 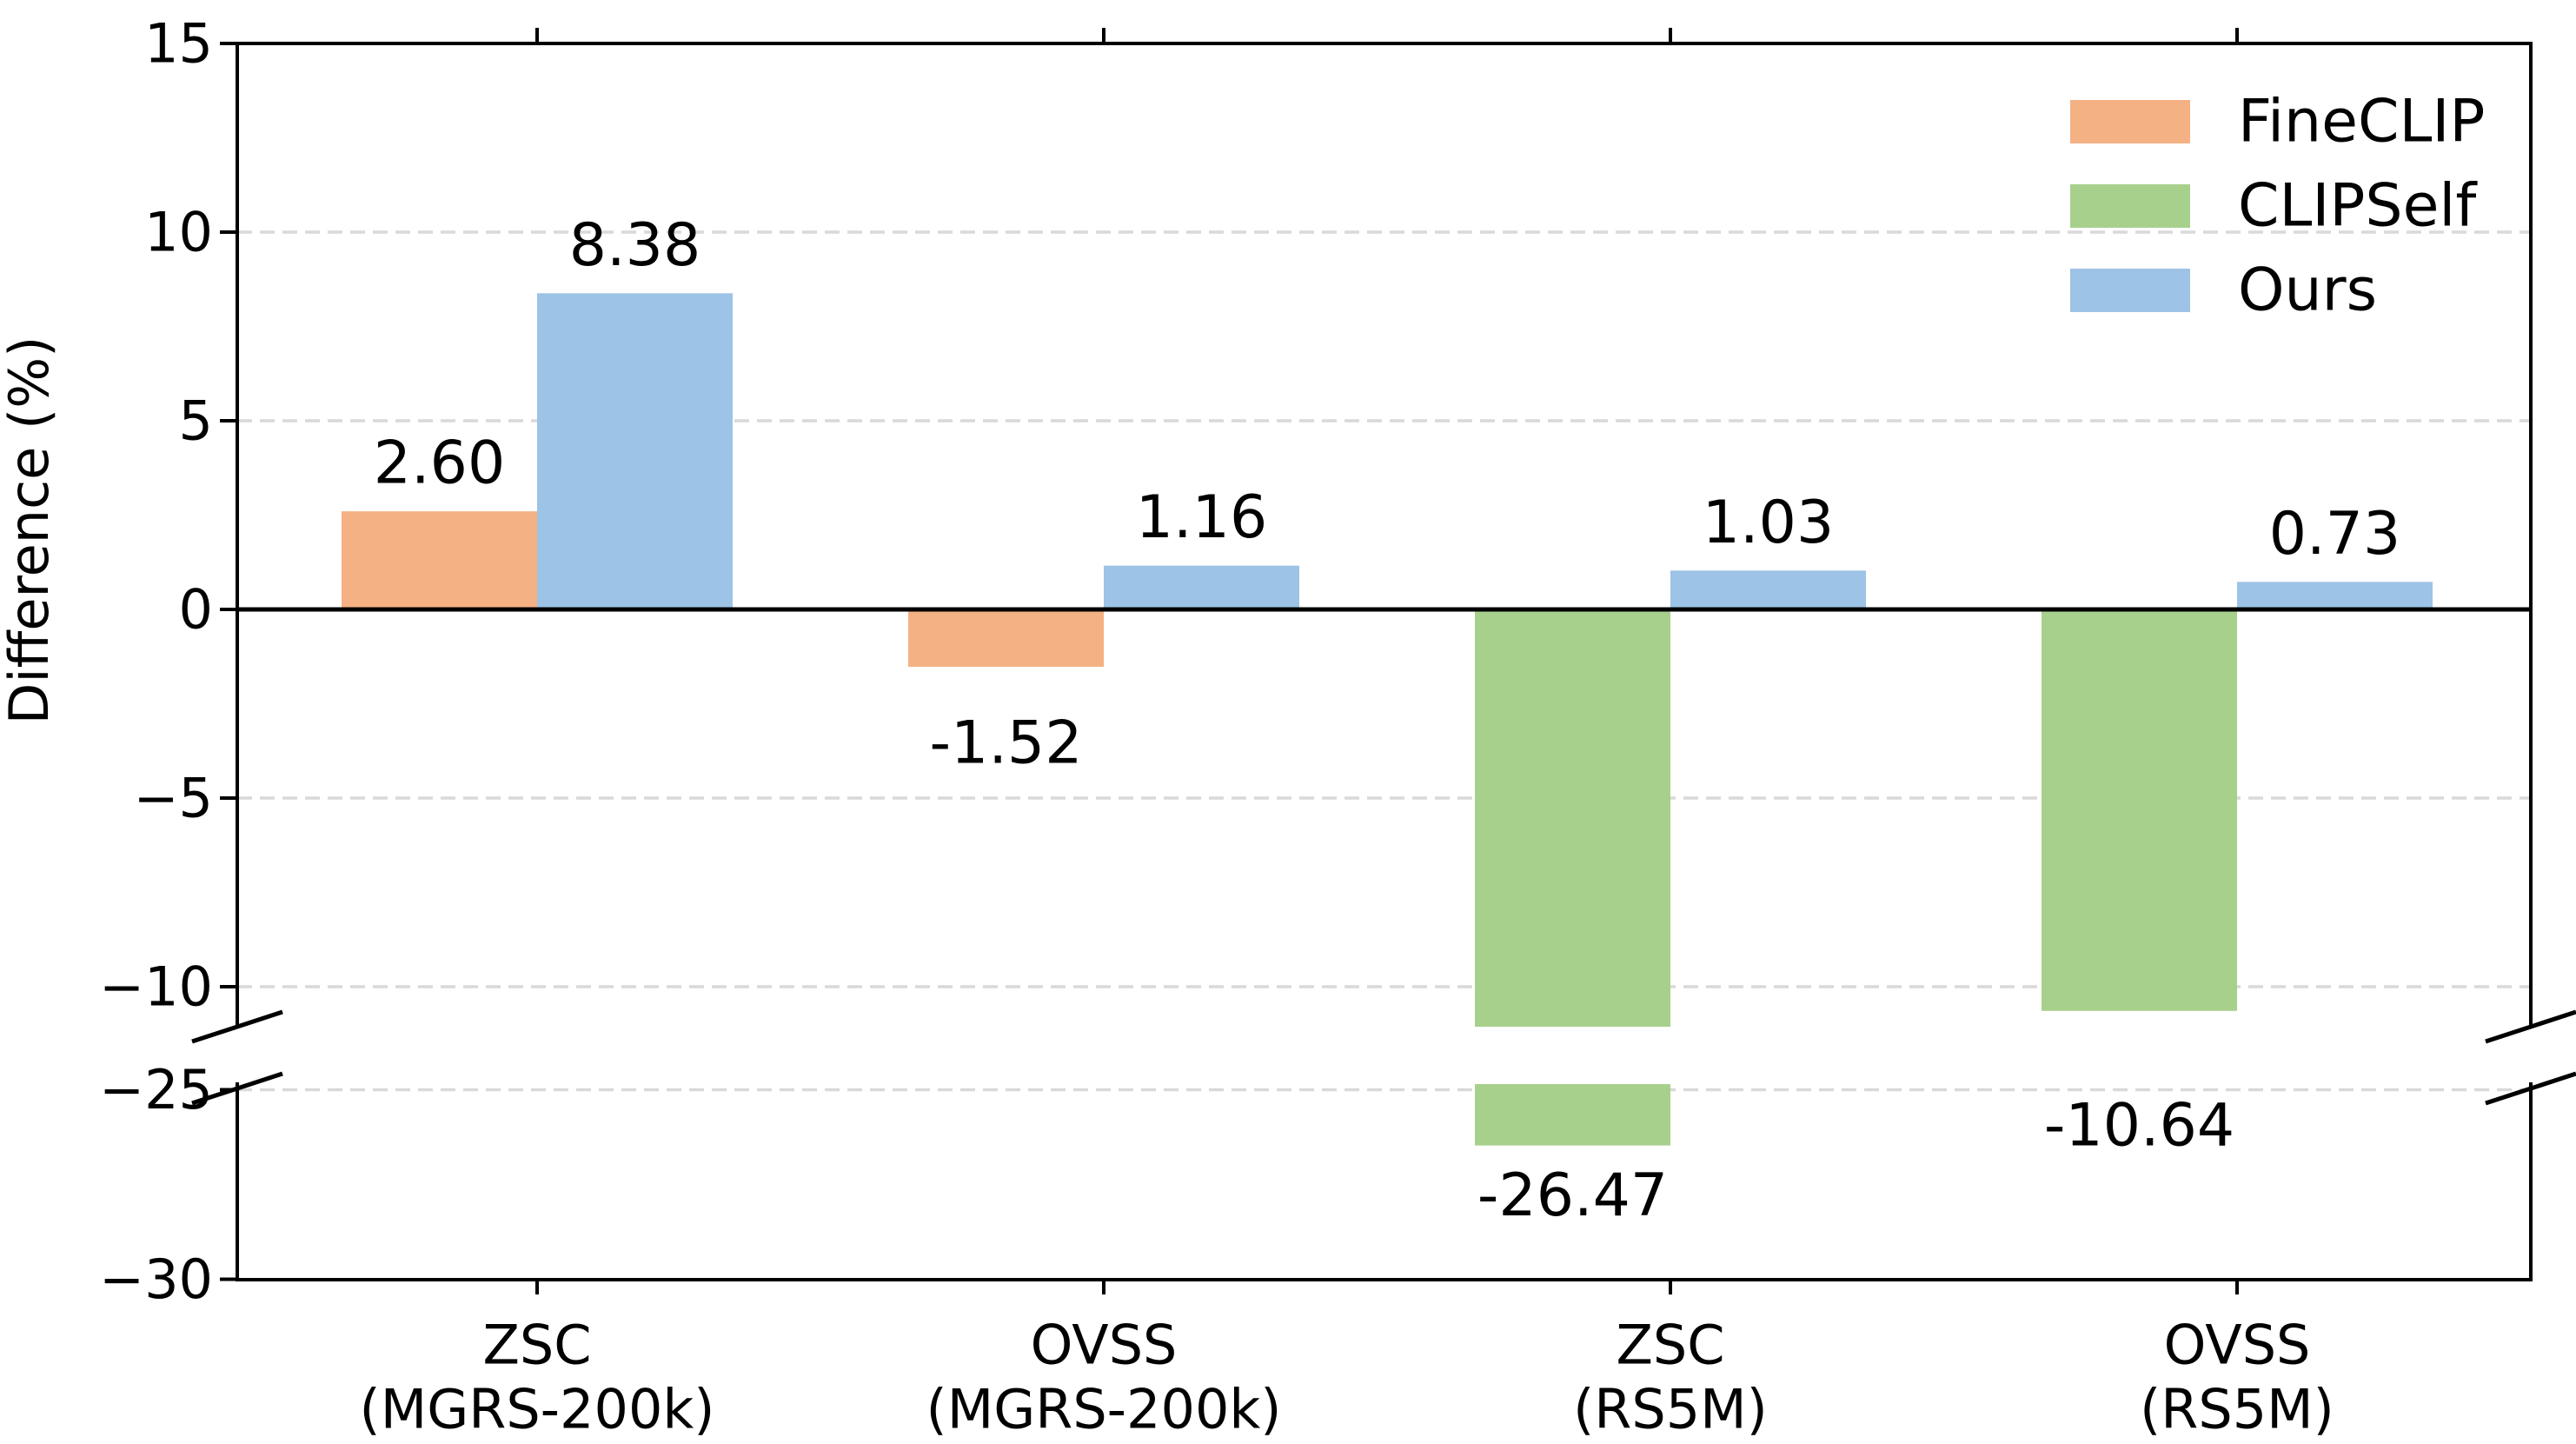 What do you see at coordinates (2335, 596) in the screenshot?
I see `bar-ours-group3` at bounding box center [2335, 596].